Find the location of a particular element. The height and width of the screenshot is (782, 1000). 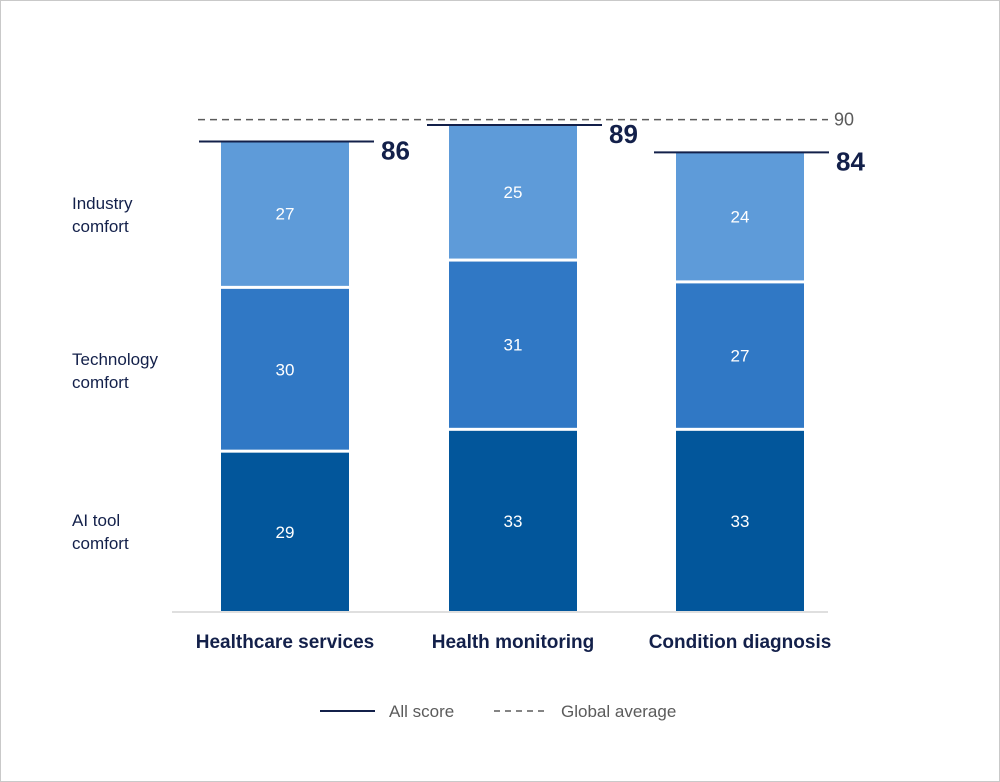

bar-value-label: 31 is located at coordinates (513, 345).